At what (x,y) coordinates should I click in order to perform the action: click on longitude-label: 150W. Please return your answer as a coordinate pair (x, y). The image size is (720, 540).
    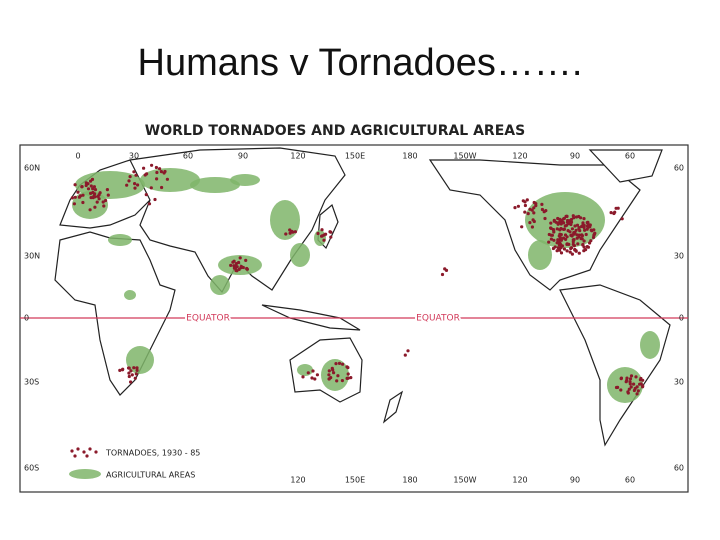
    Looking at the image, I should click on (464, 480).